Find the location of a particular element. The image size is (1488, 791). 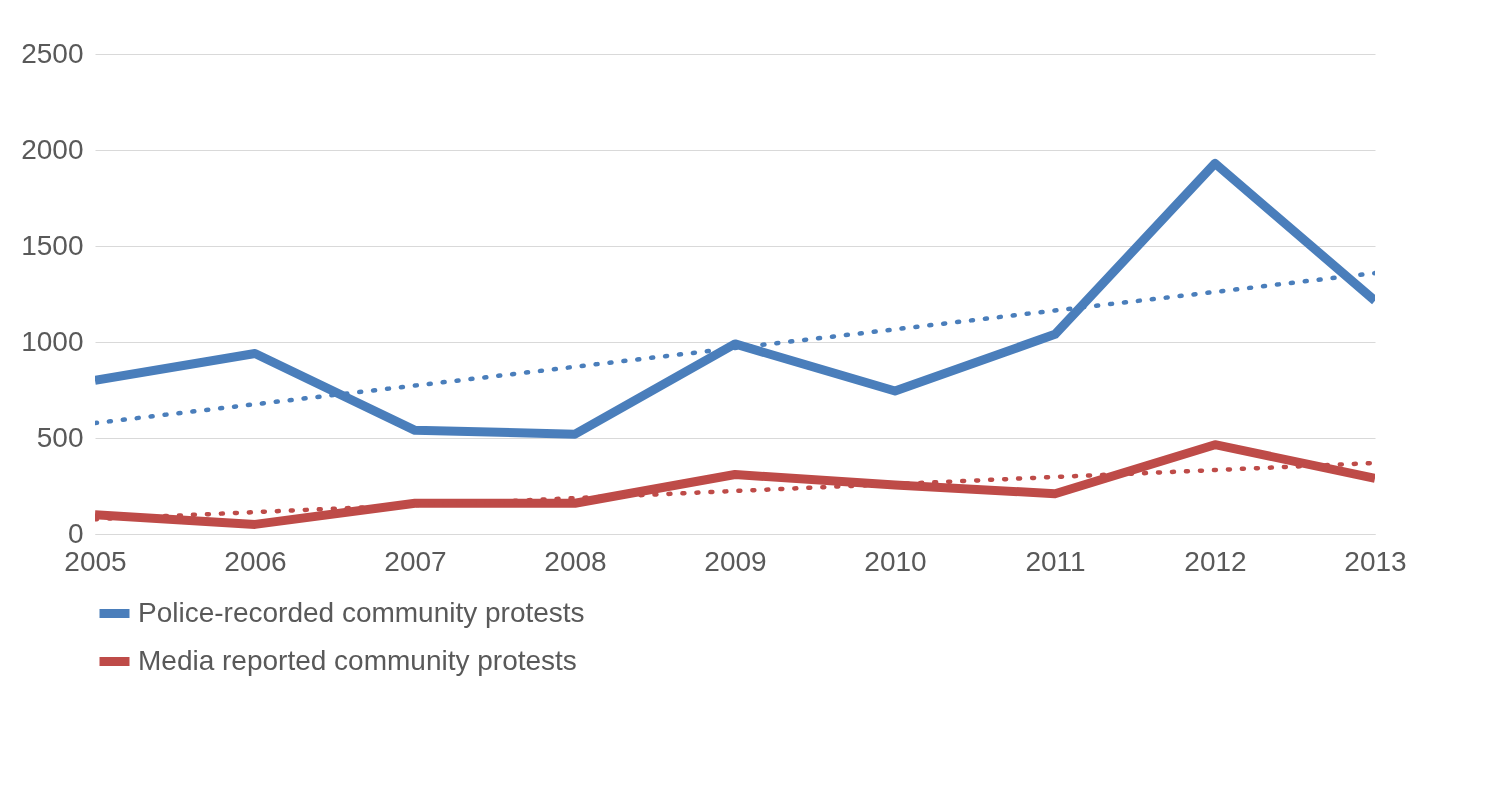

y-tick-label: 2500 is located at coordinates (52, 53).